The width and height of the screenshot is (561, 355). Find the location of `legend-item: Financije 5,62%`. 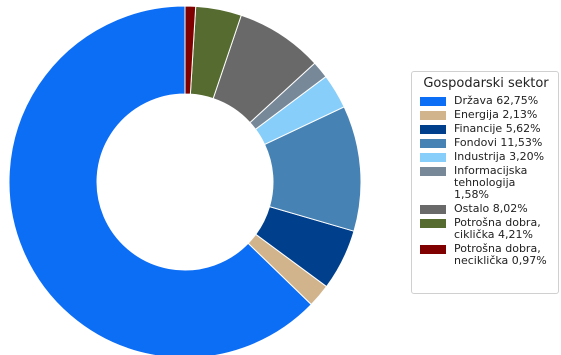

legend-item: Financije 5,62% is located at coordinates (486, 129).